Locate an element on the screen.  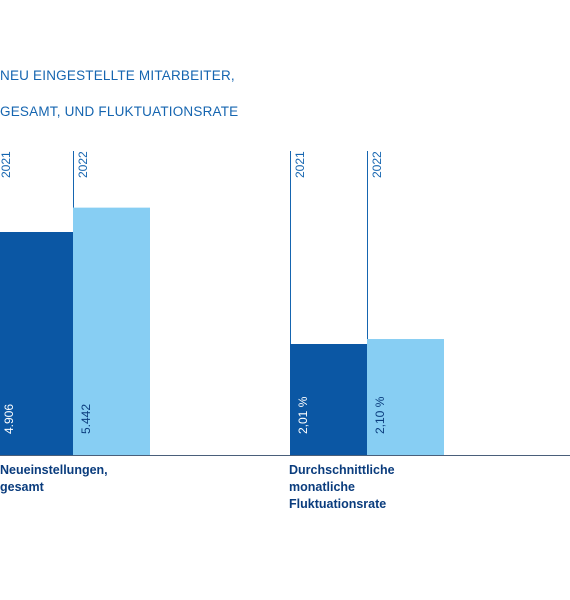
bar-turnover-2022 is located at coordinates (405, 397).